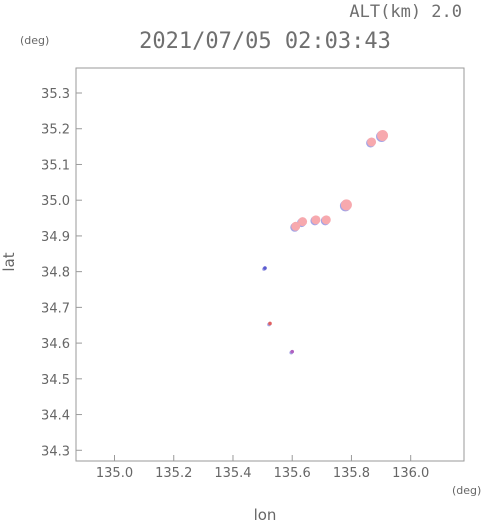 This screenshot has height=521, width=491. What do you see at coordinates (325, 242) in the screenshot?
I see `data-points` at bounding box center [325, 242].